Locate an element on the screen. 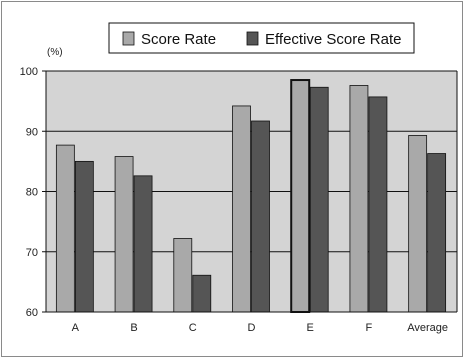 The height and width of the screenshot is (360, 466). y-unit-label: (%) is located at coordinates (55, 52).